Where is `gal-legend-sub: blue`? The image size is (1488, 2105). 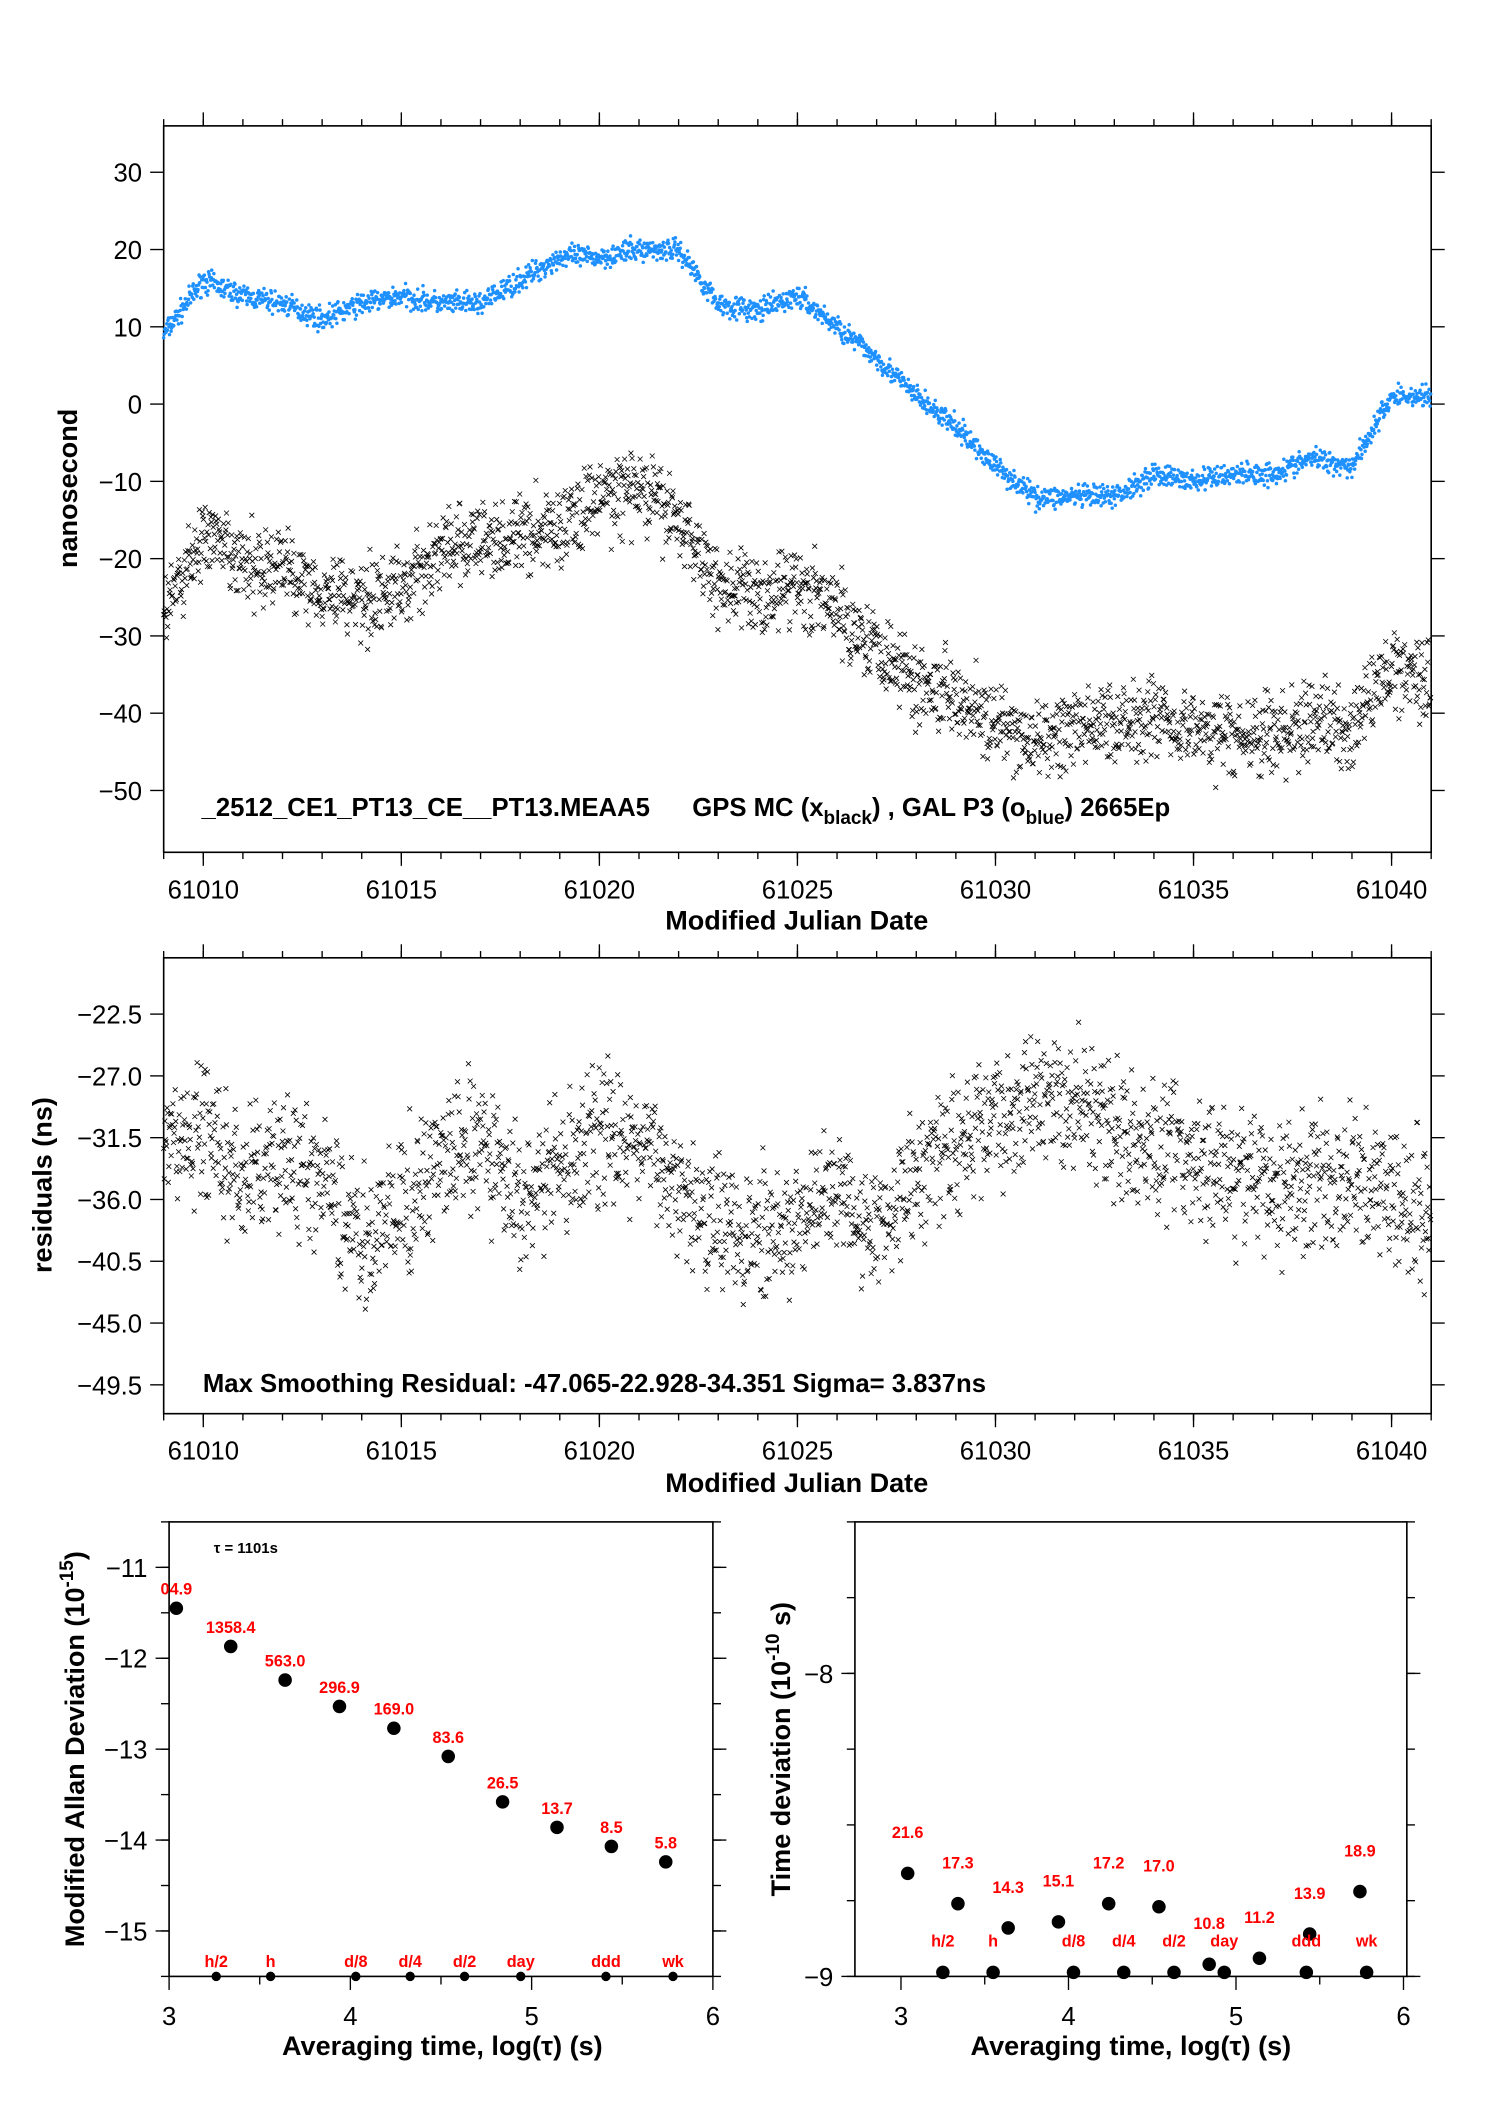
gal-legend-sub: blue is located at coordinates (1045, 818).